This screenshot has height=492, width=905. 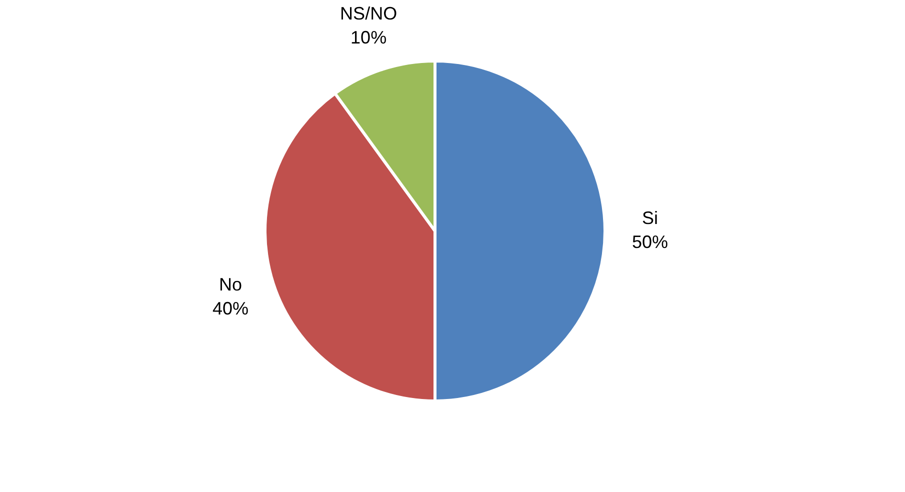 What do you see at coordinates (368, 38) in the screenshot?
I see `data-label: 10%` at bounding box center [368, 38].